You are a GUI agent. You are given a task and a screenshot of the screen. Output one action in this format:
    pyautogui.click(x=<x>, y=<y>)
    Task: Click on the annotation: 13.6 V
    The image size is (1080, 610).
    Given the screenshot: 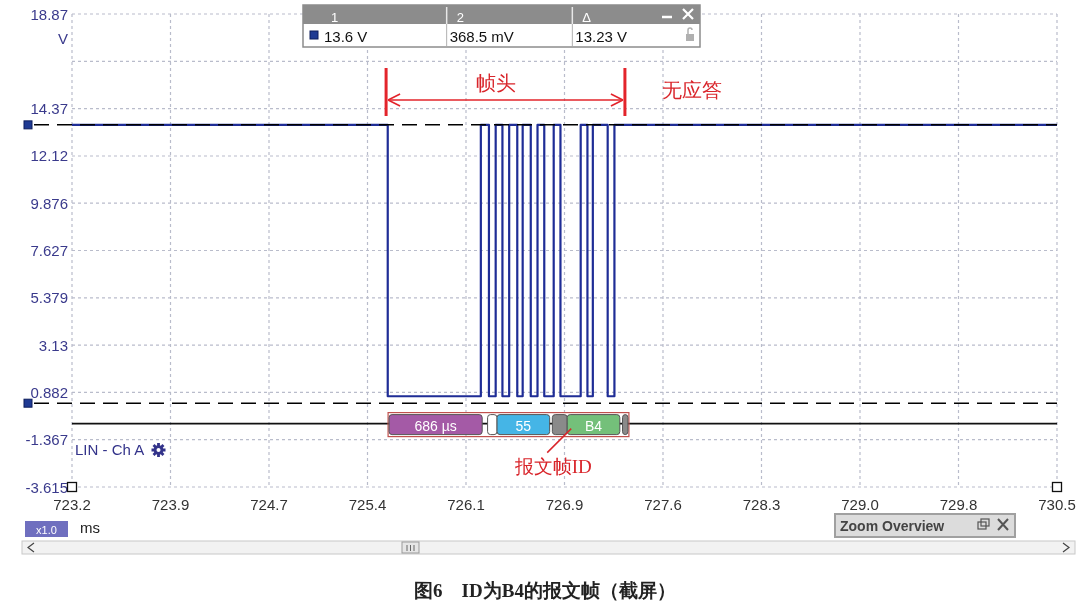 What is the action you would take?
    pyautogui.click(x=346, y=36)
    